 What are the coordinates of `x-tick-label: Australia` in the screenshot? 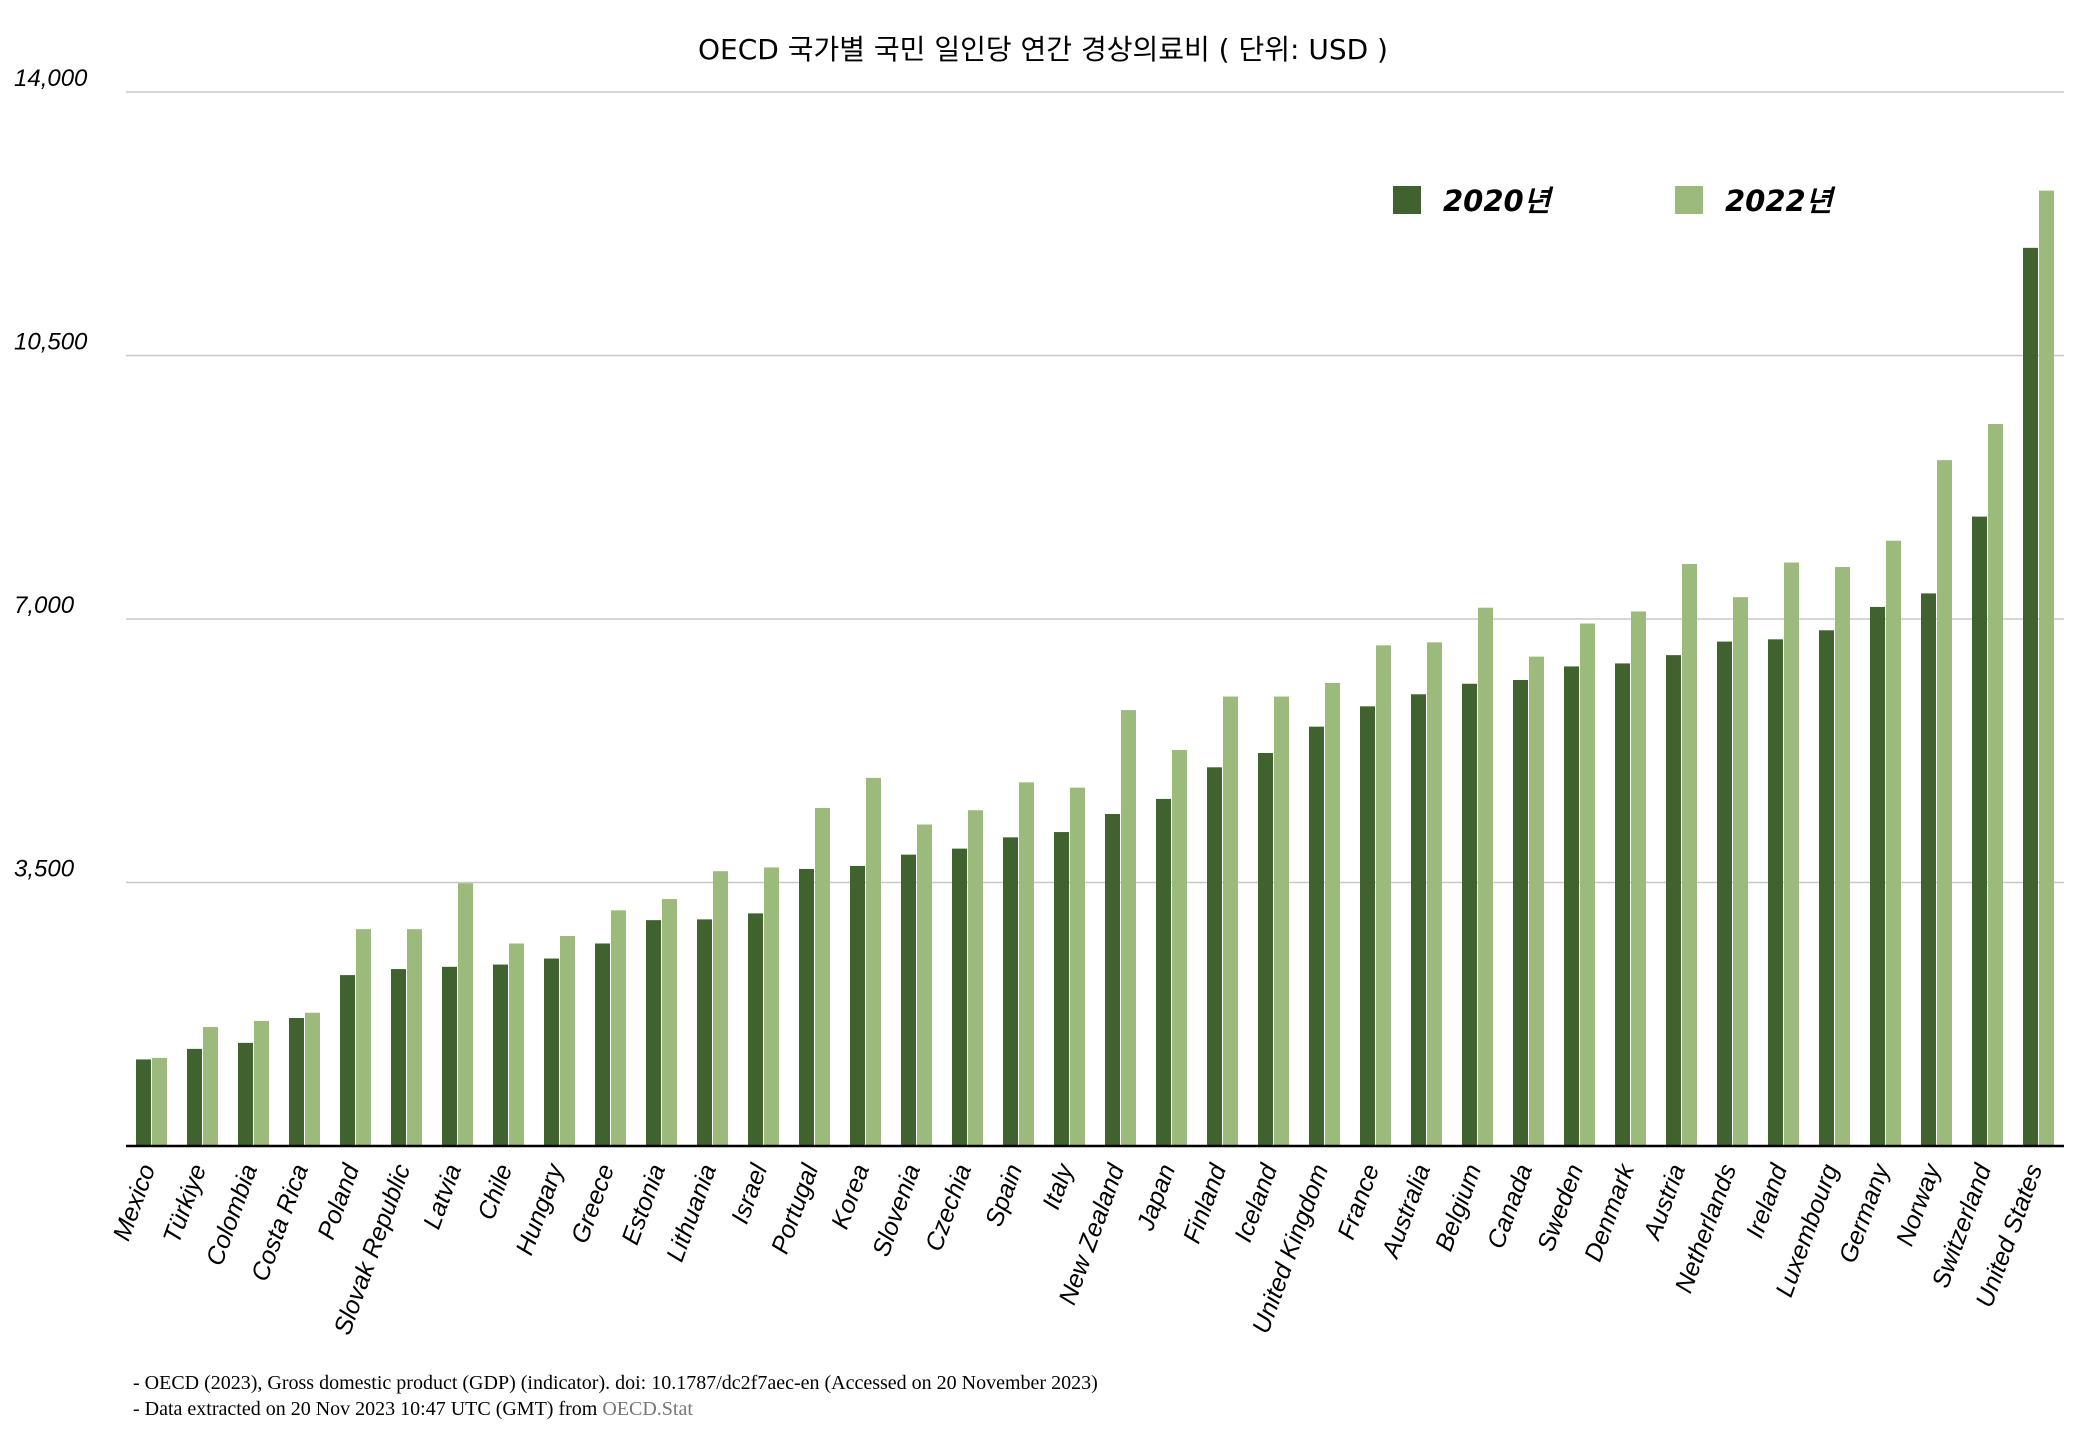 It's located at (1406, 1211).